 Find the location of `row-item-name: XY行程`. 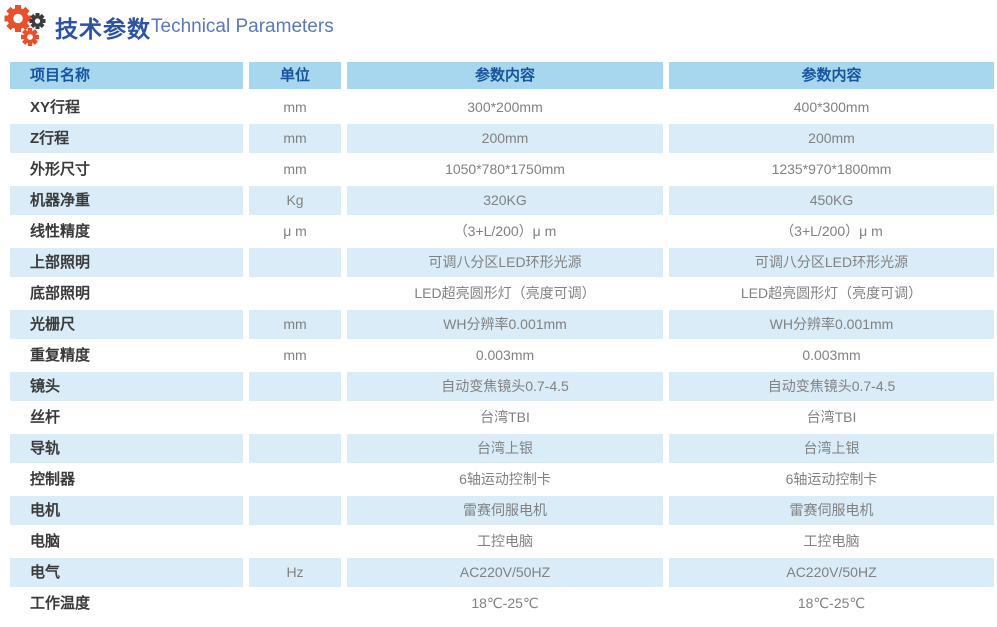

row-item-name: XY行程 is located at coordinates (55, 107).